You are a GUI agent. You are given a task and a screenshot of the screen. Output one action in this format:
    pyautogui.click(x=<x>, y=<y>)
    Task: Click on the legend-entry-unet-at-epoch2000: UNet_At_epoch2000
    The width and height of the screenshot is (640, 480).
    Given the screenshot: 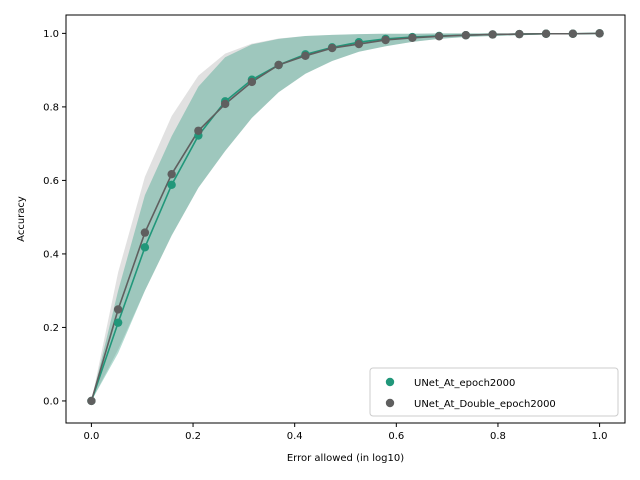 What is the action you would take?
    pyautogui.click(x=464, y=383)
    